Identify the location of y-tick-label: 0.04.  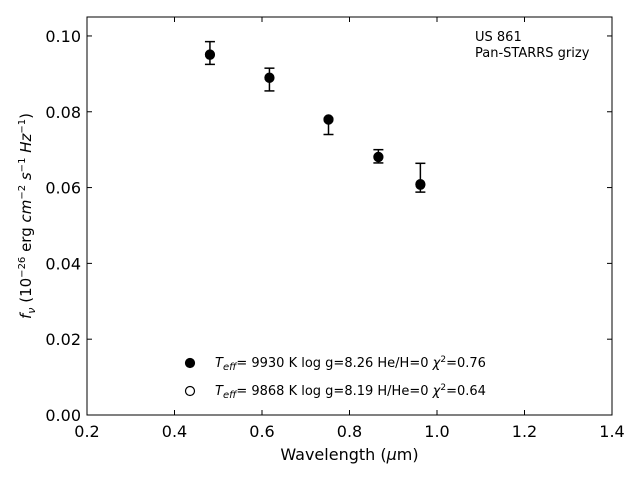
(63, 263).